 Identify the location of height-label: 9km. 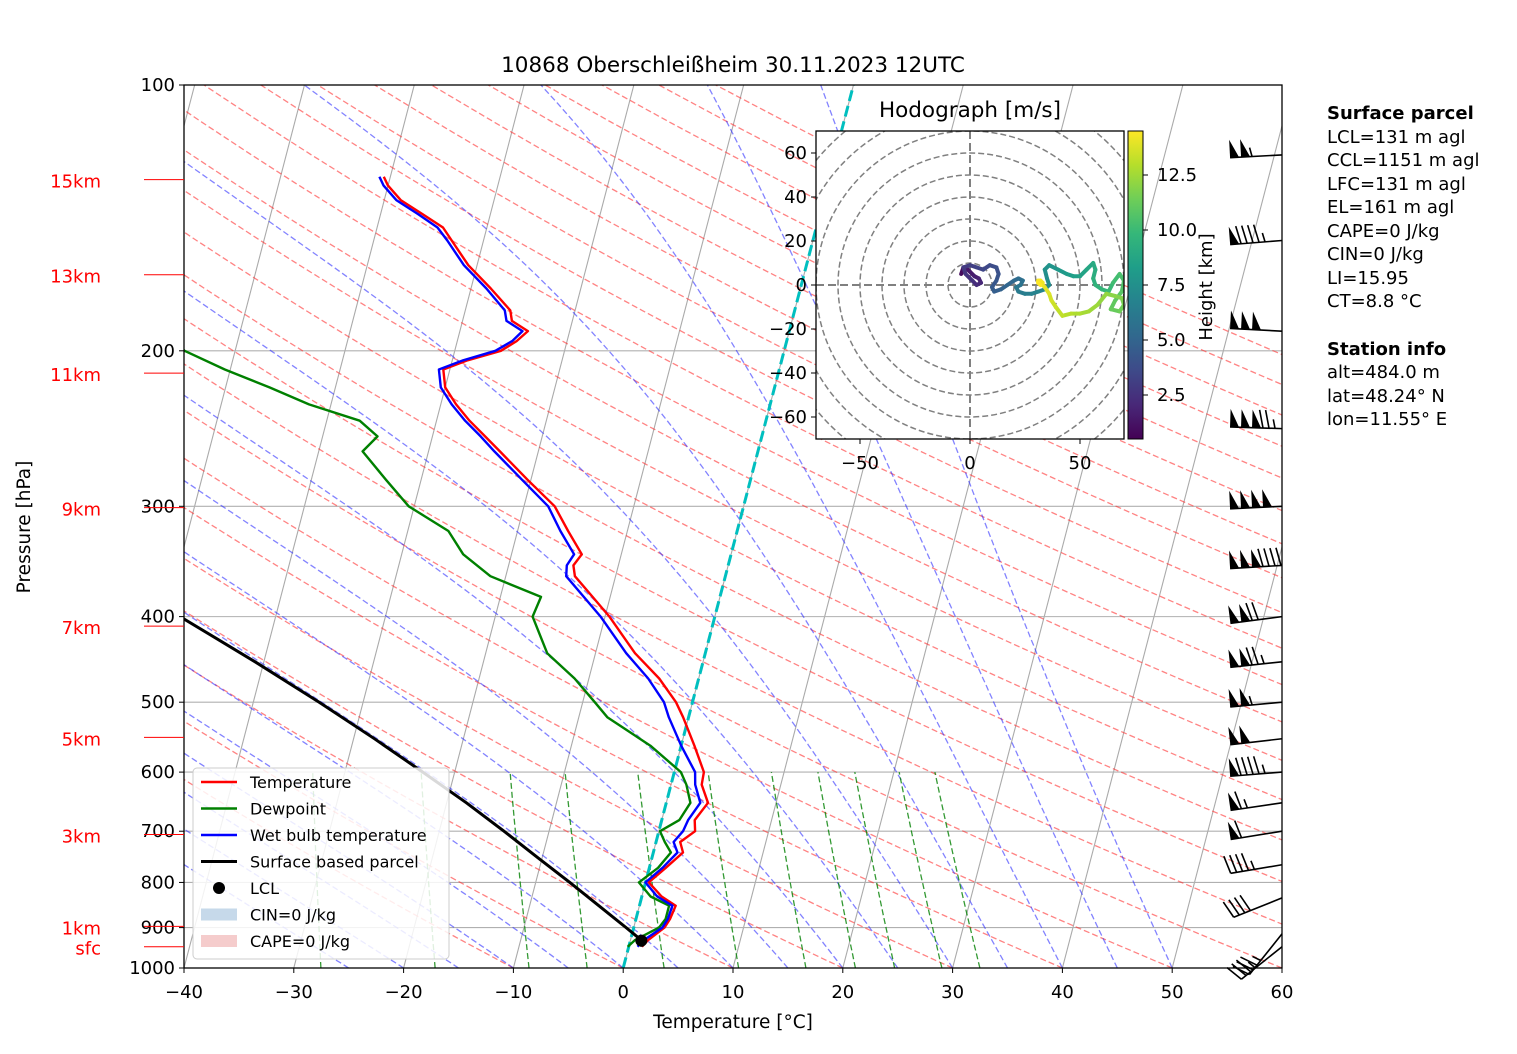
(81, 510).